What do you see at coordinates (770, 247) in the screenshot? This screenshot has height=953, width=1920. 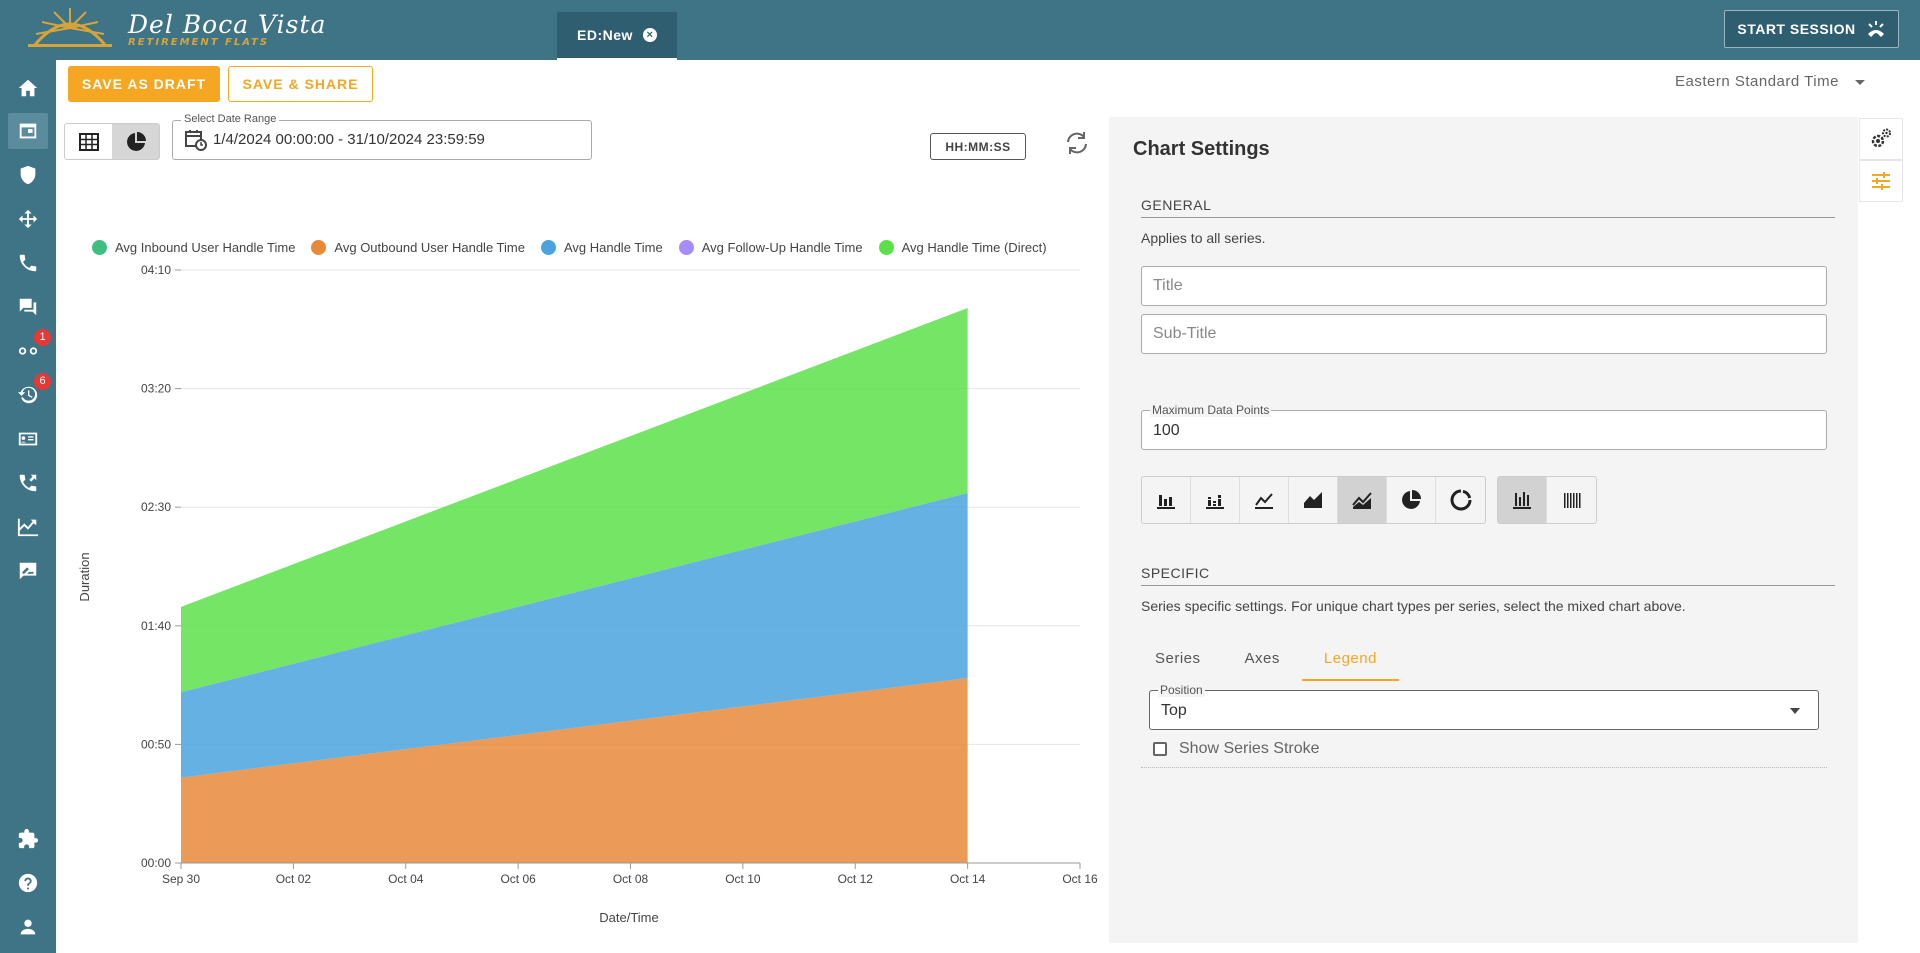 I see `legend-item-avg-follow-up-handle-time: Avg Follow-Up Handle Time` at bounding box center [770, 247].